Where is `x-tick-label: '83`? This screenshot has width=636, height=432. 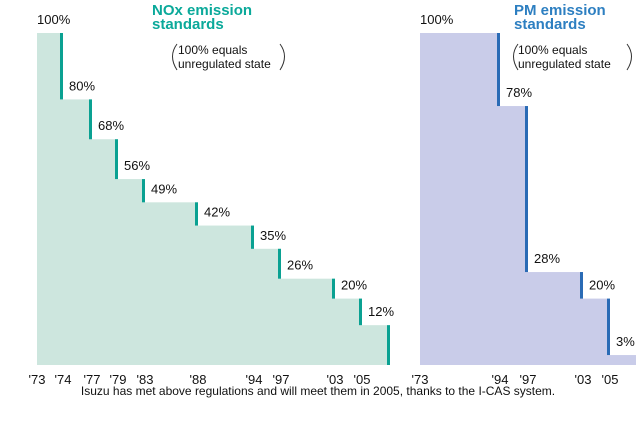 x-tick-label: '83 is located at coordinates (145, 379).